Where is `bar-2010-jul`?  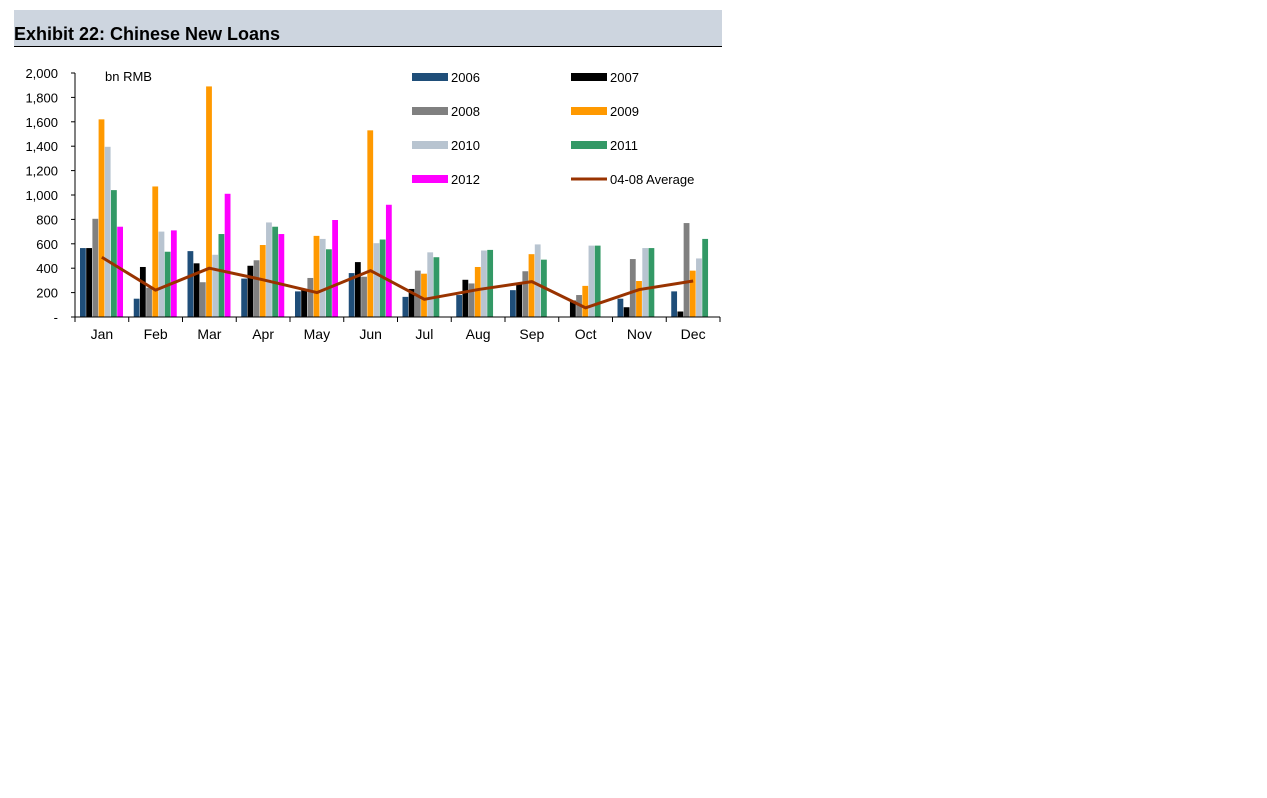
bar-2010-jul is located at coordinates (430, 284).